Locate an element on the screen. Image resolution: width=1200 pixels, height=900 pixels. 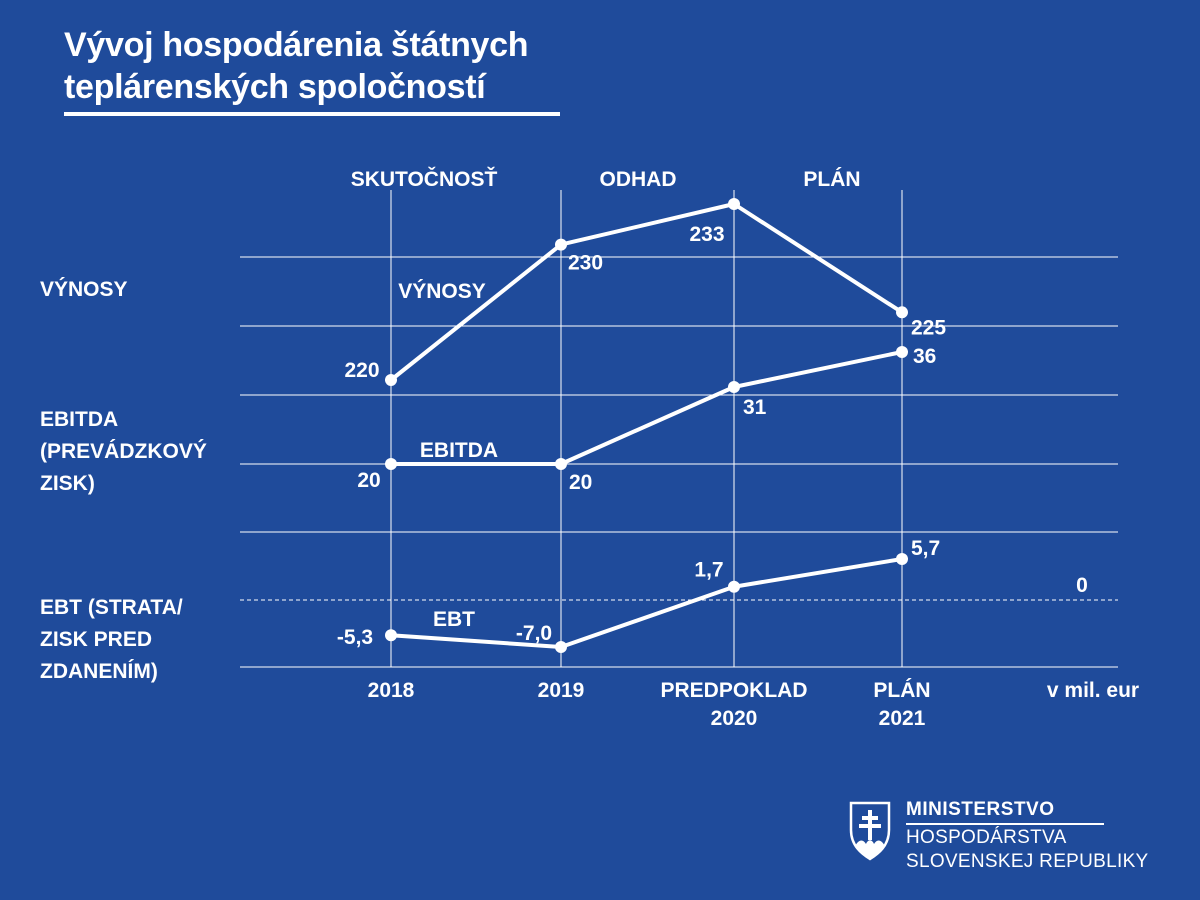
zero-label: 0 is located at coordinates (1082, 585).